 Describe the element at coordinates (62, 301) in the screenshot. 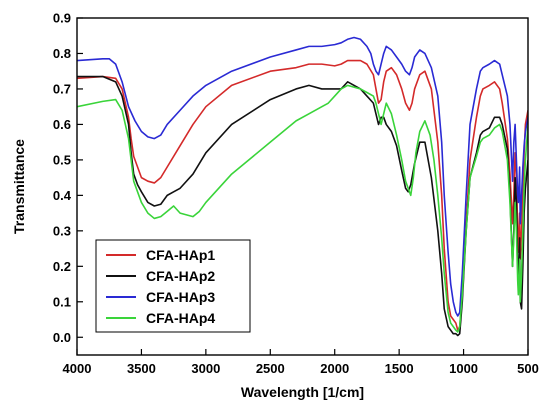

I see `y-tick-label: 0.1` at that location.